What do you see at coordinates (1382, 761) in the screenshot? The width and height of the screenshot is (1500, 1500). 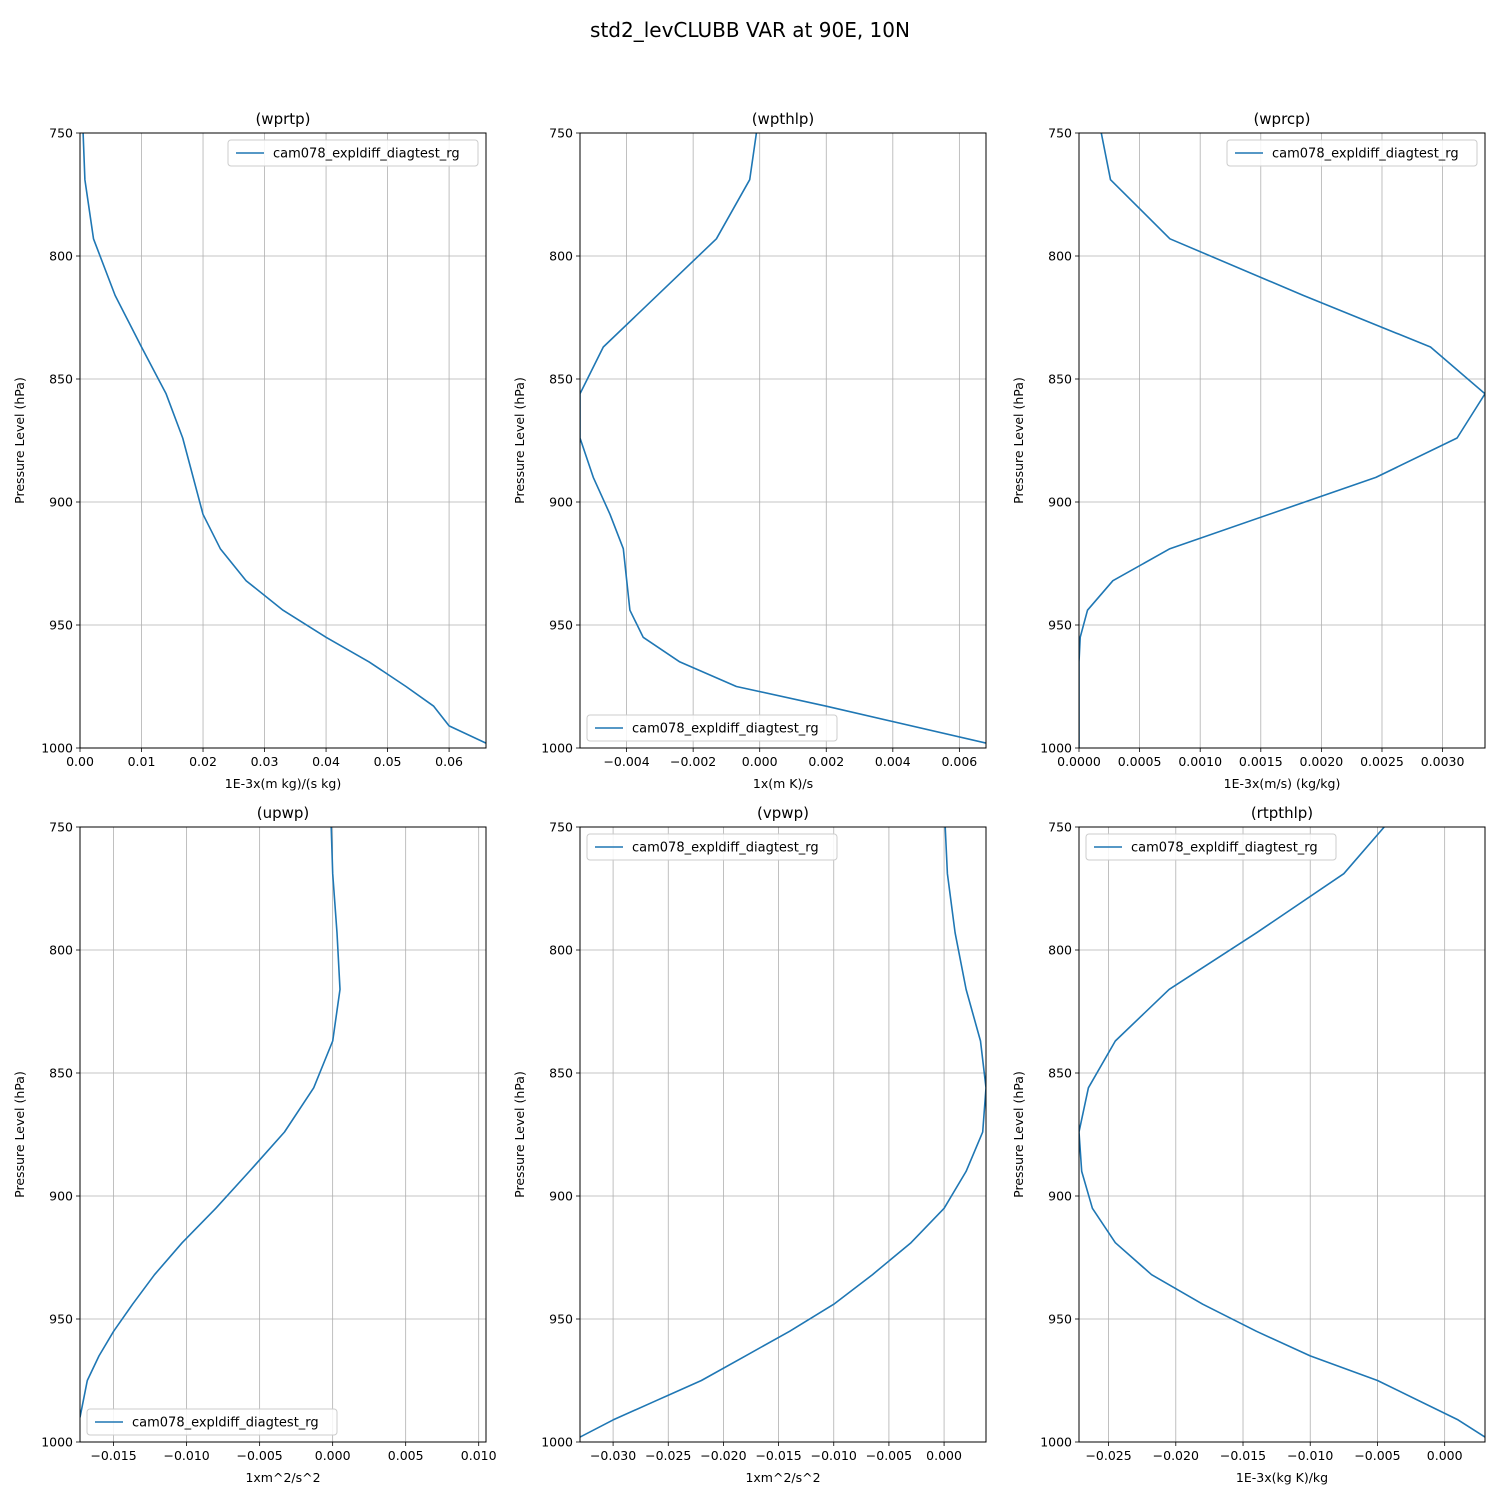 I see `x-tick-label: 0.0025` at bounding box center [1382, 761].